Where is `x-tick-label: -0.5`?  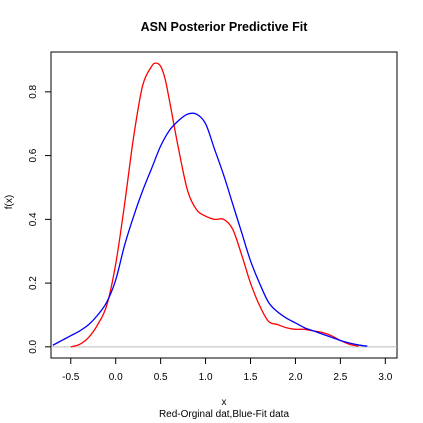 x-tick-label: -0.5 is located at coordinates (71, 377).